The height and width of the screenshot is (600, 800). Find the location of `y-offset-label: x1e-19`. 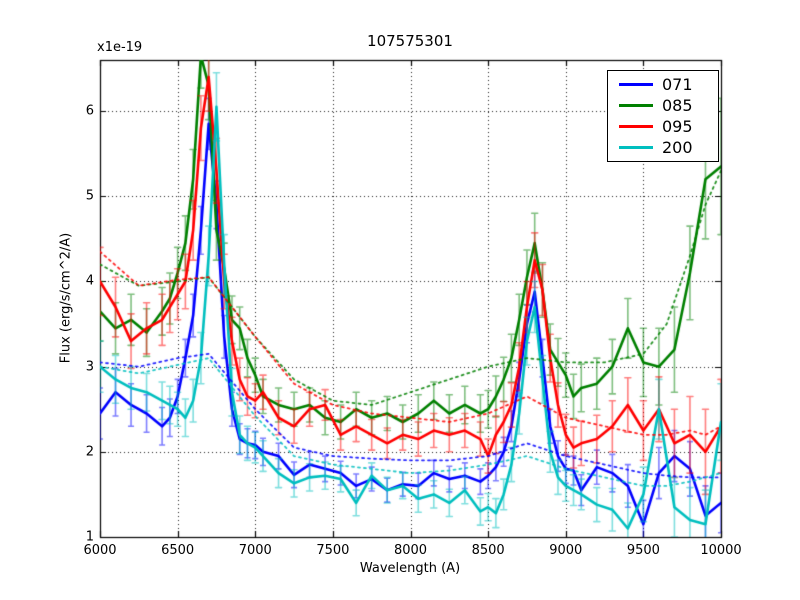

y-offset-label: x1e-19 is located at coordinates (120, 47).